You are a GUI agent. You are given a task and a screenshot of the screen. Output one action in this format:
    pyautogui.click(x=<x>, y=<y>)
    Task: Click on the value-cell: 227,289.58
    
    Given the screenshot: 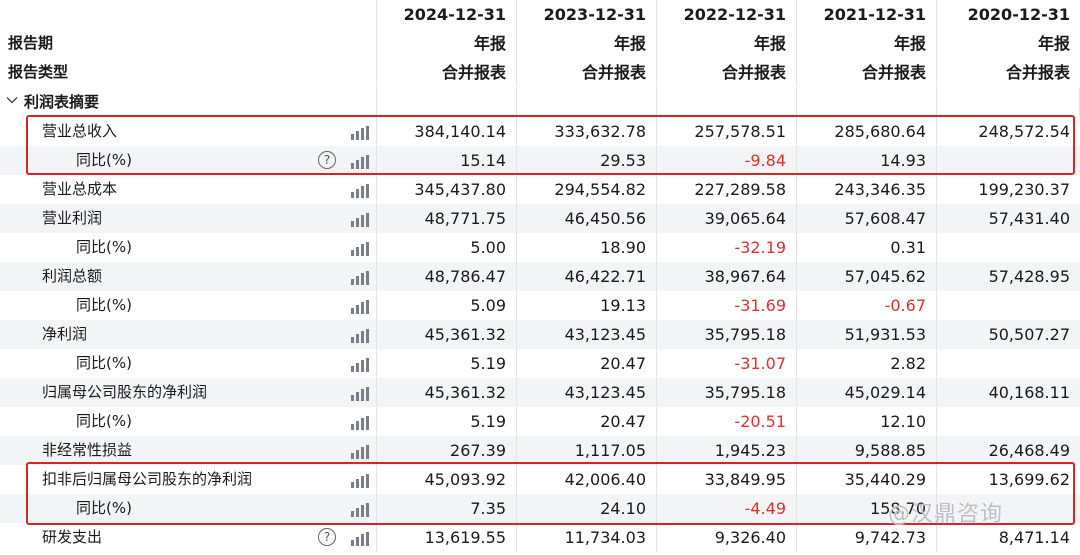 What is the action you would take?
    pyautogui.click(x=727, y=189)
    